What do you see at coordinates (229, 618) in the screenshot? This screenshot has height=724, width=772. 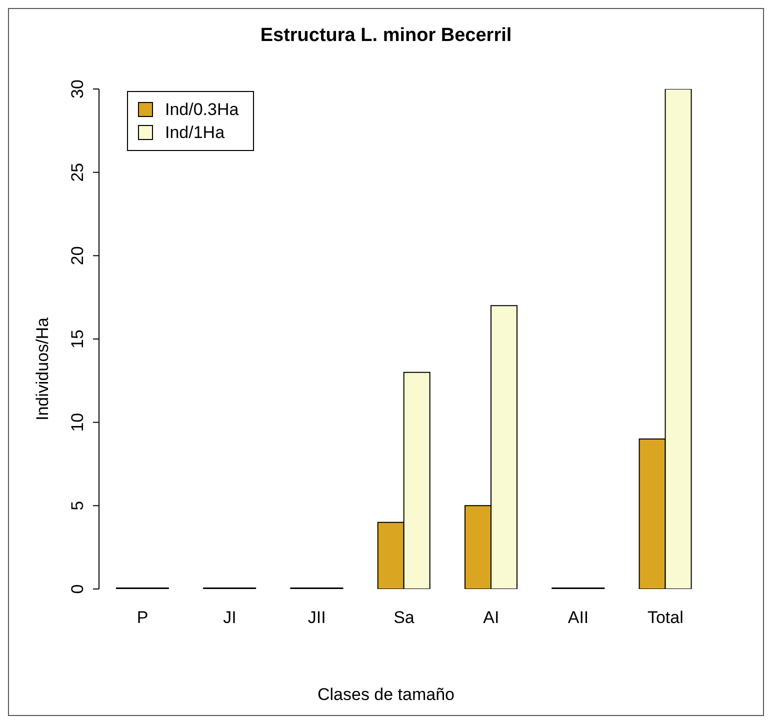 I see `x-tick-label: JI` at bounding box center [229, 618].